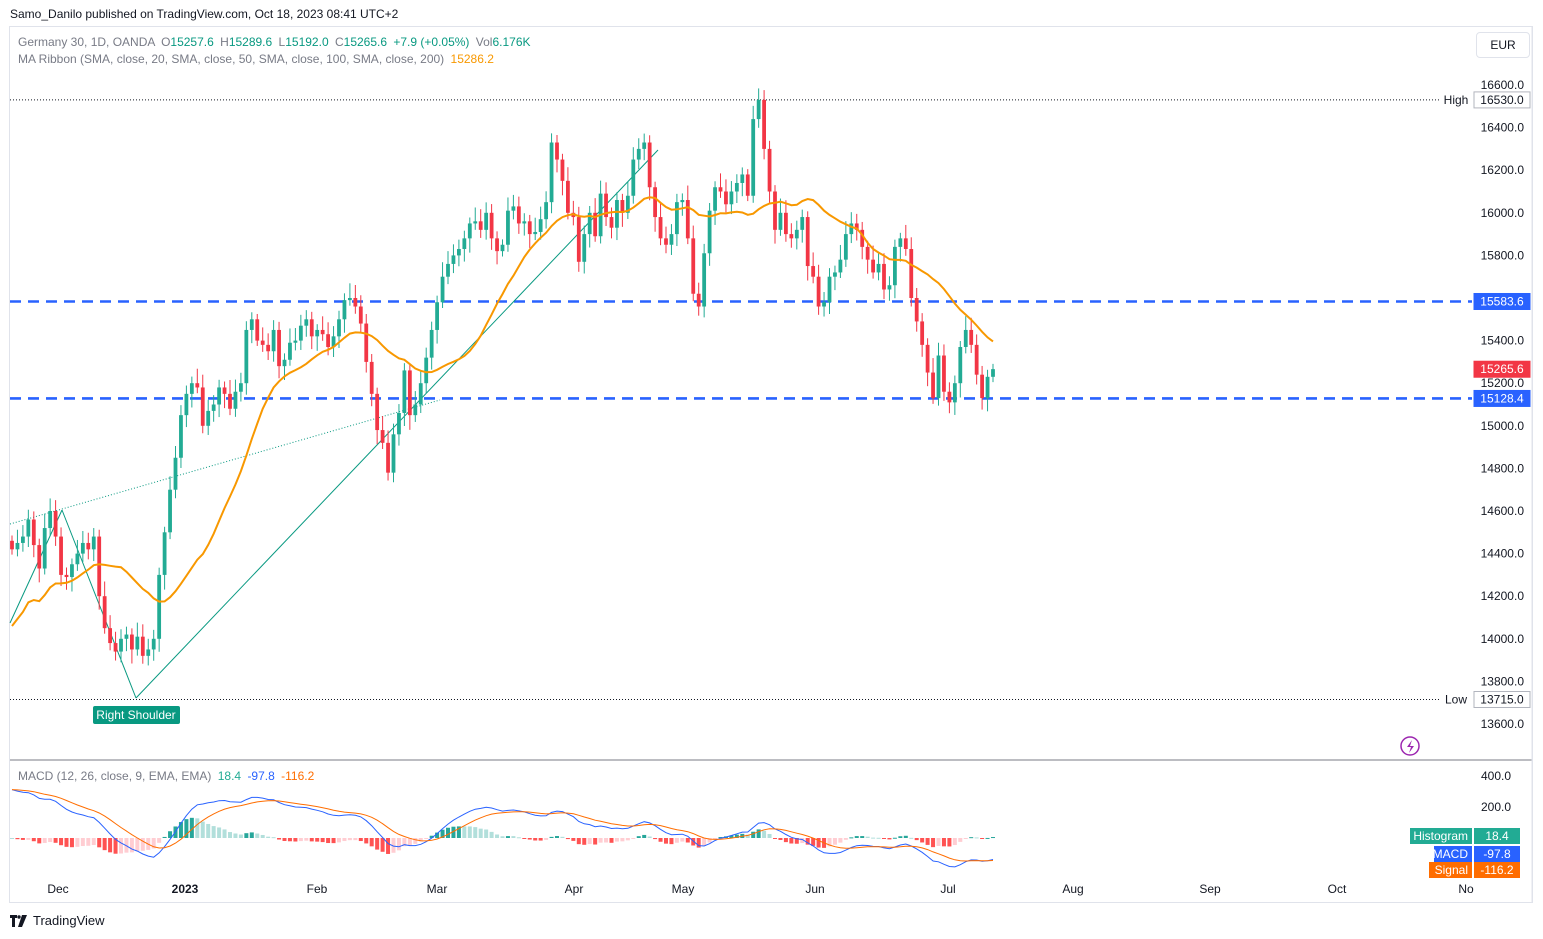  Describe the element at coordinates (1503, 170) in the screenshot. I see `price-tick-label: 16200.0` at that location.